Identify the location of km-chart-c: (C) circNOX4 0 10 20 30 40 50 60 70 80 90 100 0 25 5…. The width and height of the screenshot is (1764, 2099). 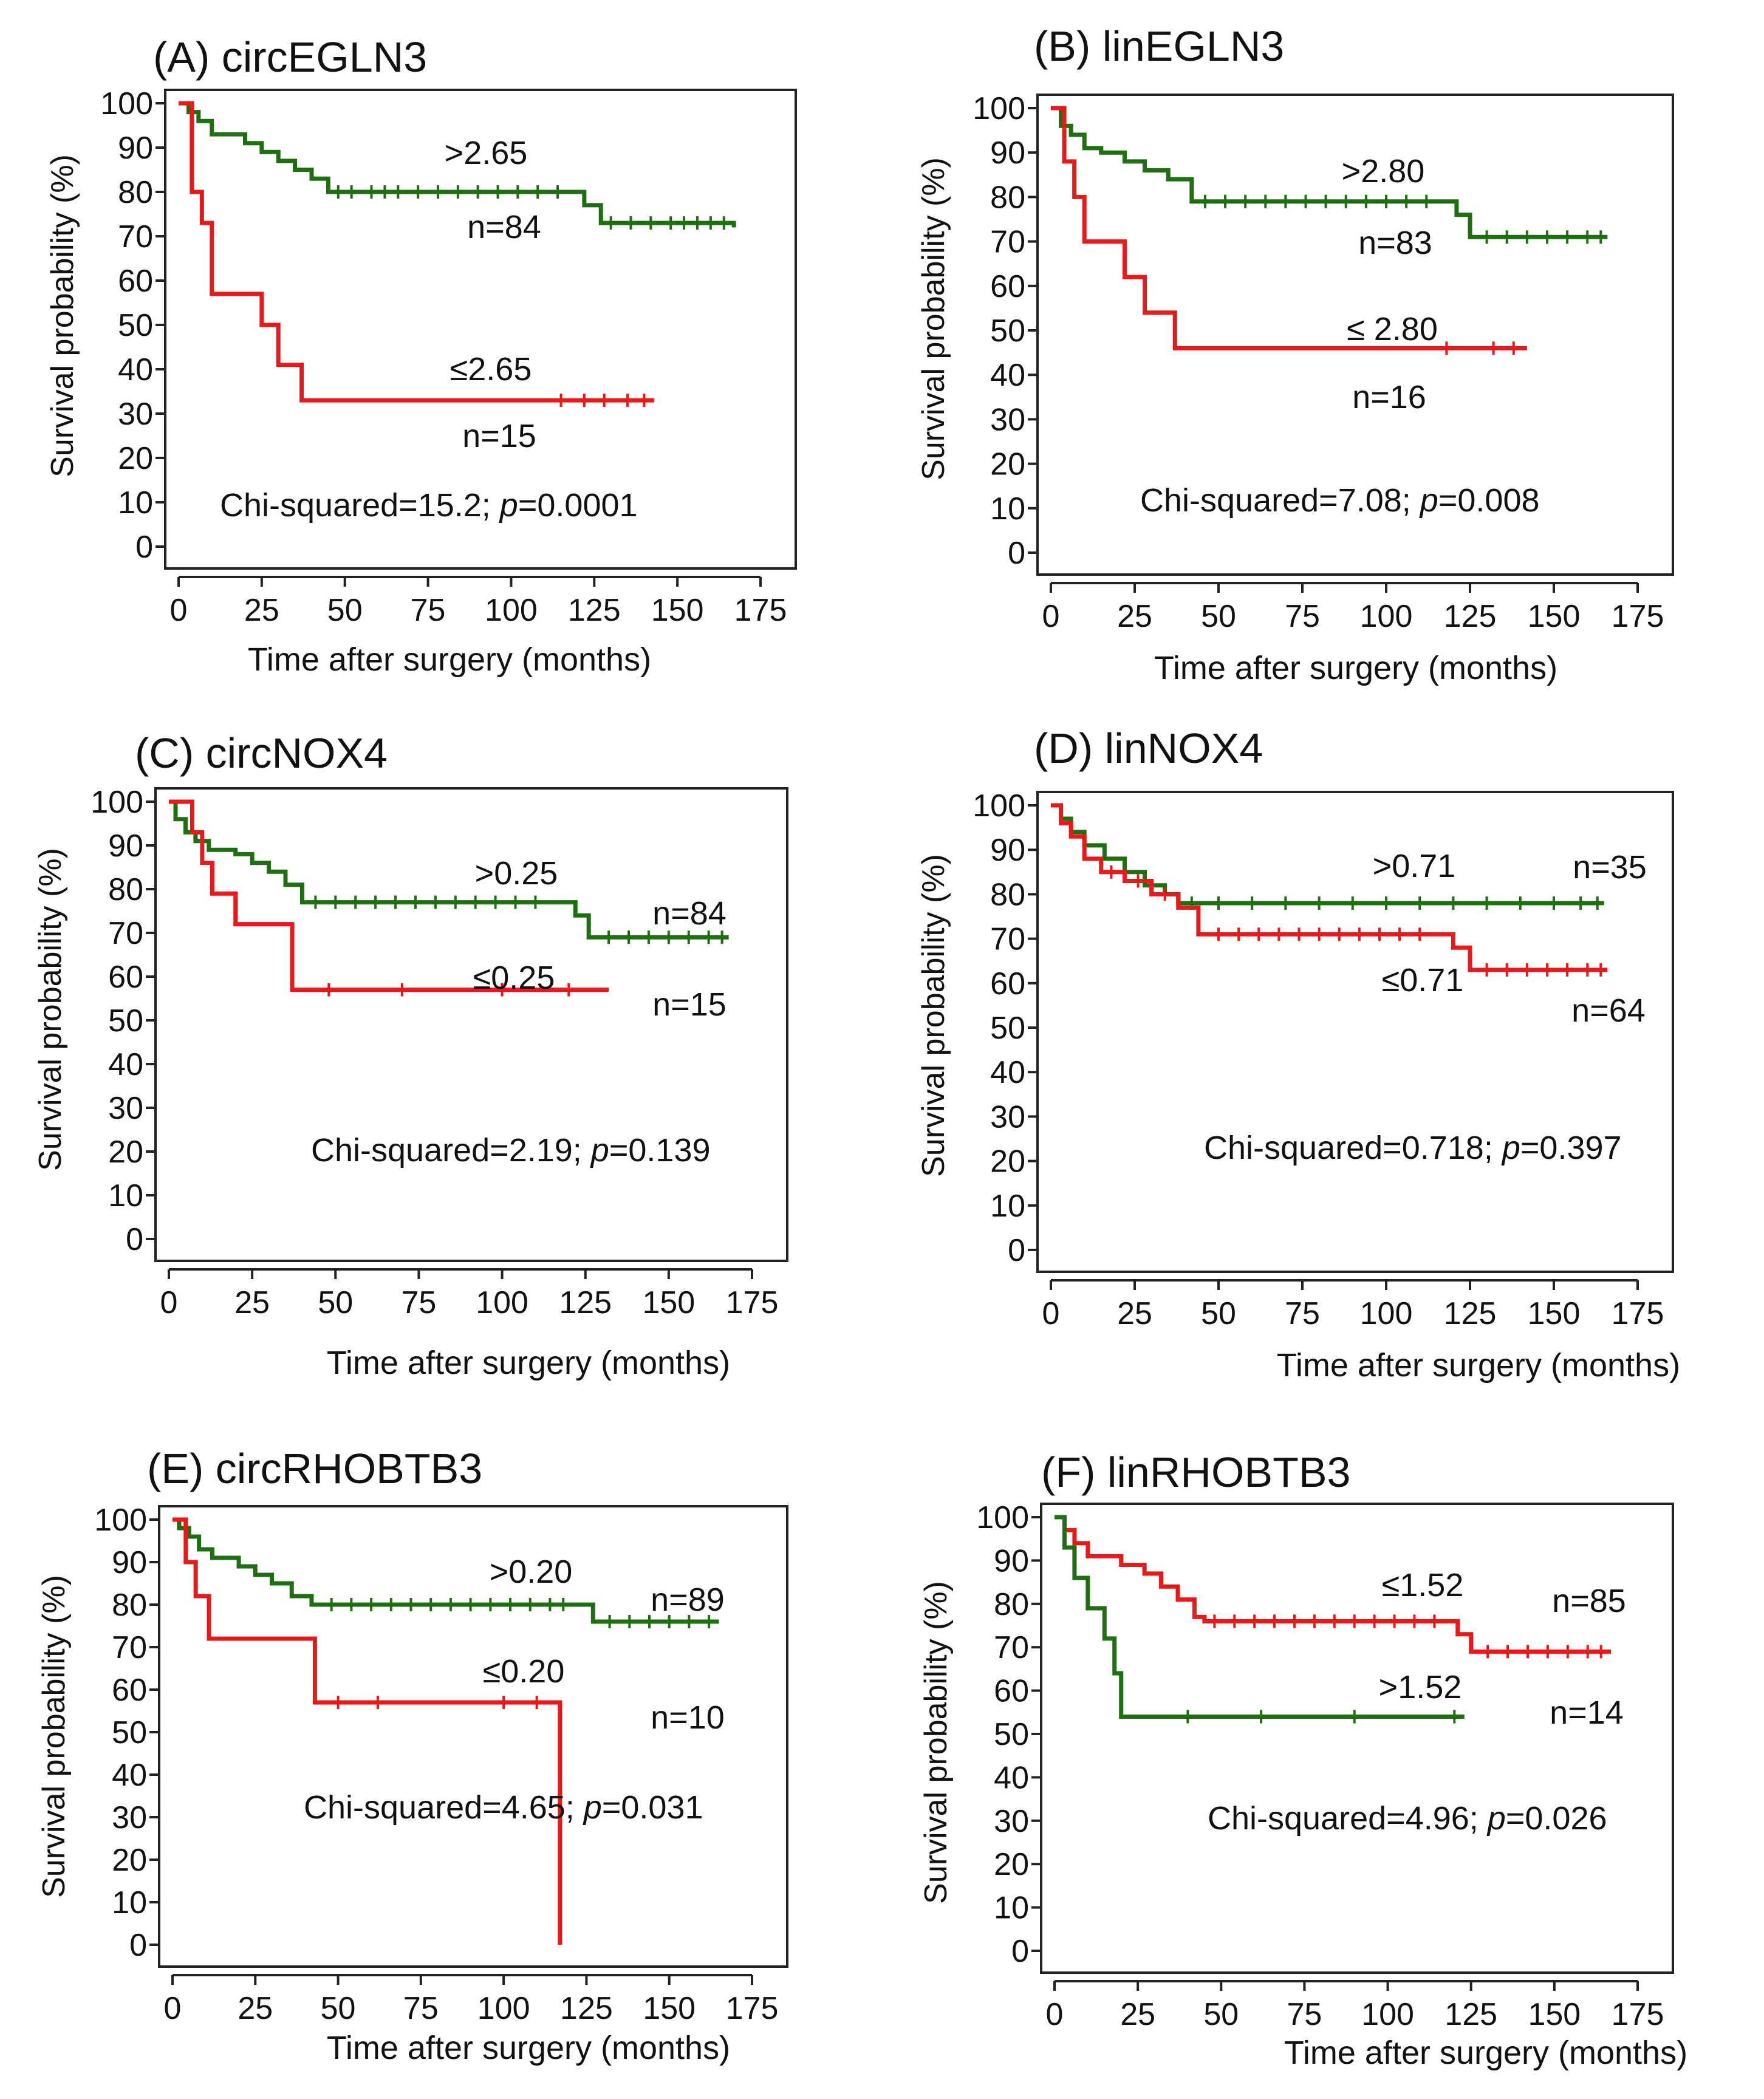
(410, 1055).